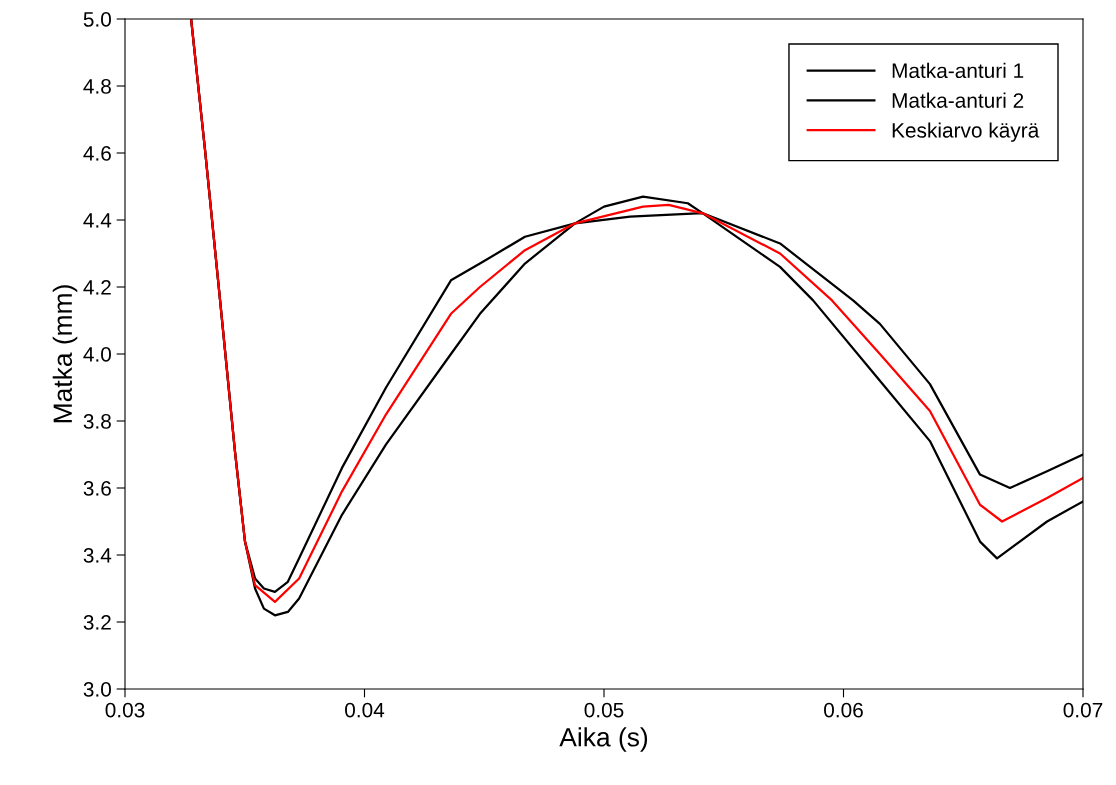  Describe the element at coordinates (1083, 710) in the screenshot. I see `x-tick-label: 0.07` at that location.